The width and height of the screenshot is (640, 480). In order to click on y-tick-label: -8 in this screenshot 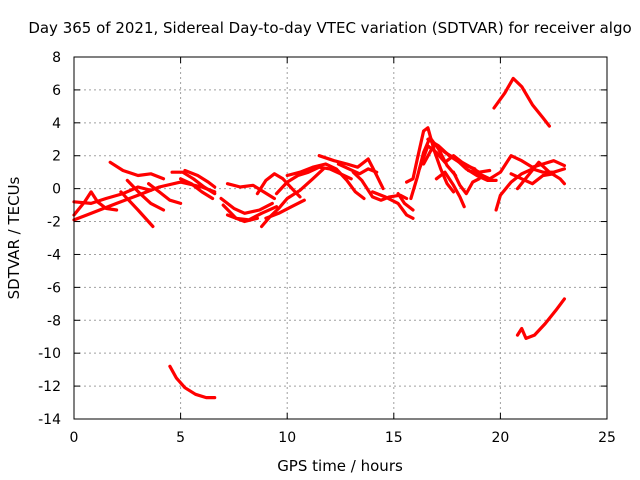, I will do `click(54, 321)`.